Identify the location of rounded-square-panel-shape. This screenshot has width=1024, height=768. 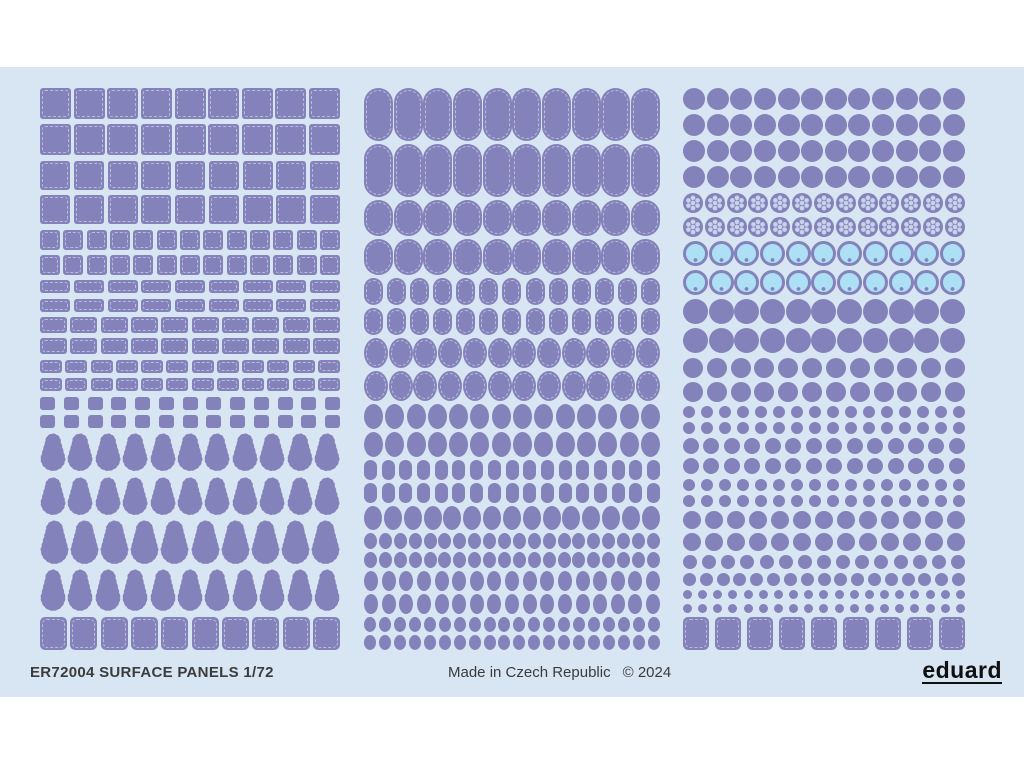
(205, 633).